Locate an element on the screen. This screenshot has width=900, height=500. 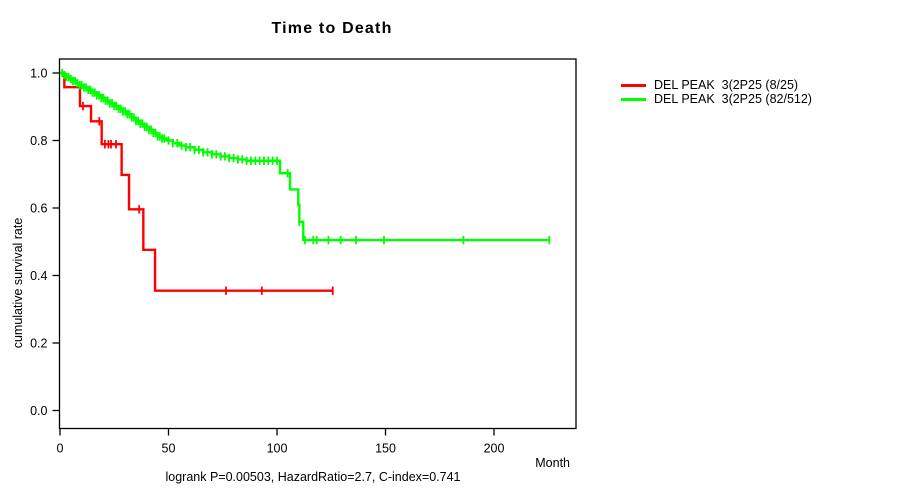
x-tick-label: 150 is located at coordinates (385, 449).